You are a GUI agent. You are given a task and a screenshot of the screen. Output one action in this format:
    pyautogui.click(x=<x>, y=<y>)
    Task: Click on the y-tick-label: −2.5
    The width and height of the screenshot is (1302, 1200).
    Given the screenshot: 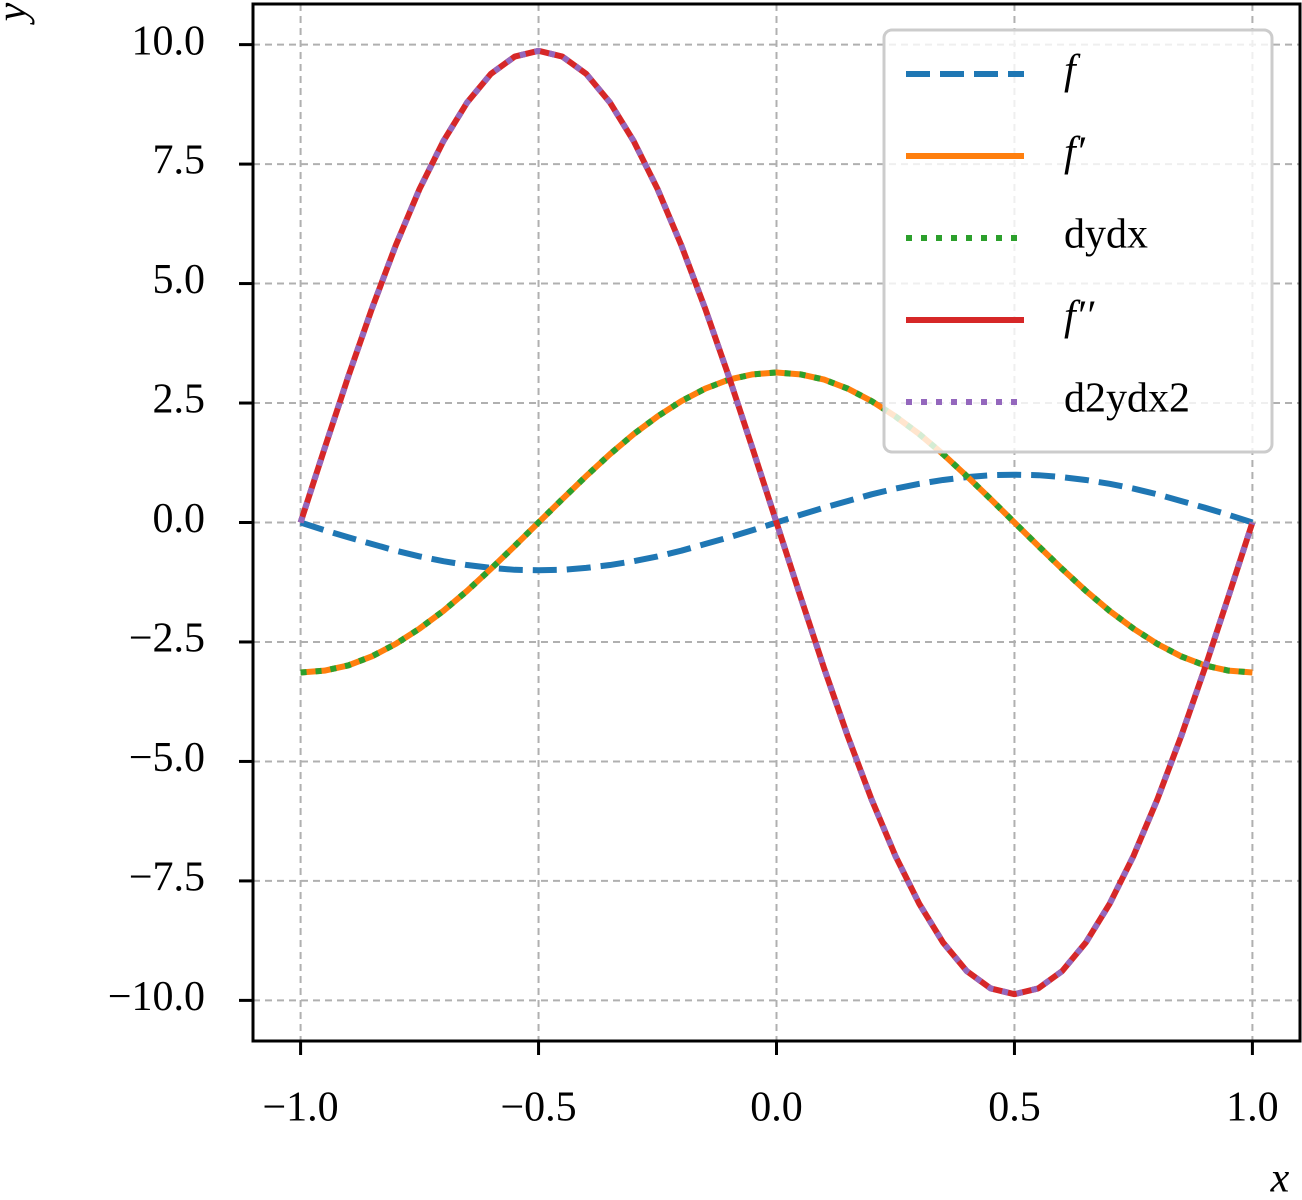 What is the action you would take?
    pyautogui.click(x=167, y=639)
    